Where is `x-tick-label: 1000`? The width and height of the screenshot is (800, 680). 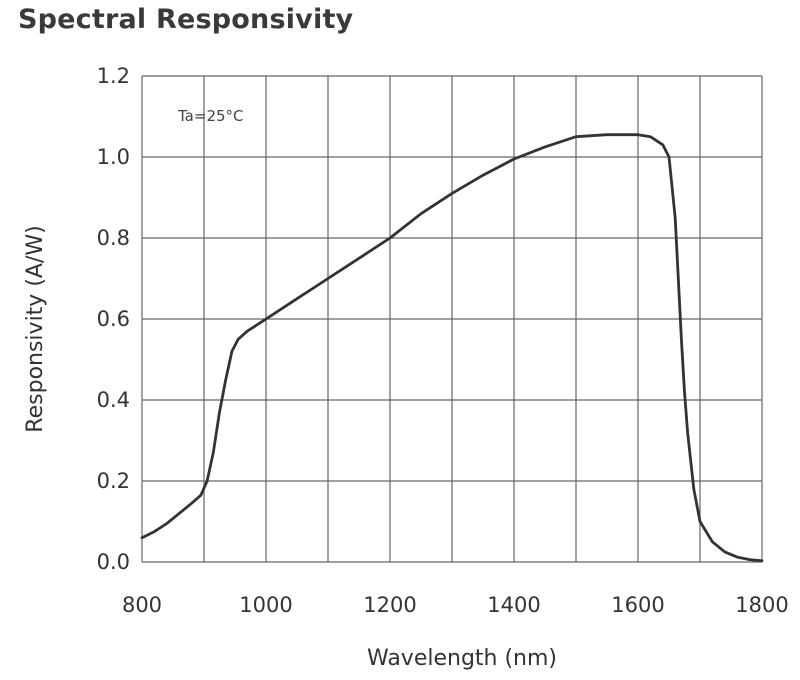 x-tick-label: 1000 is located at coordinates (265, 605).